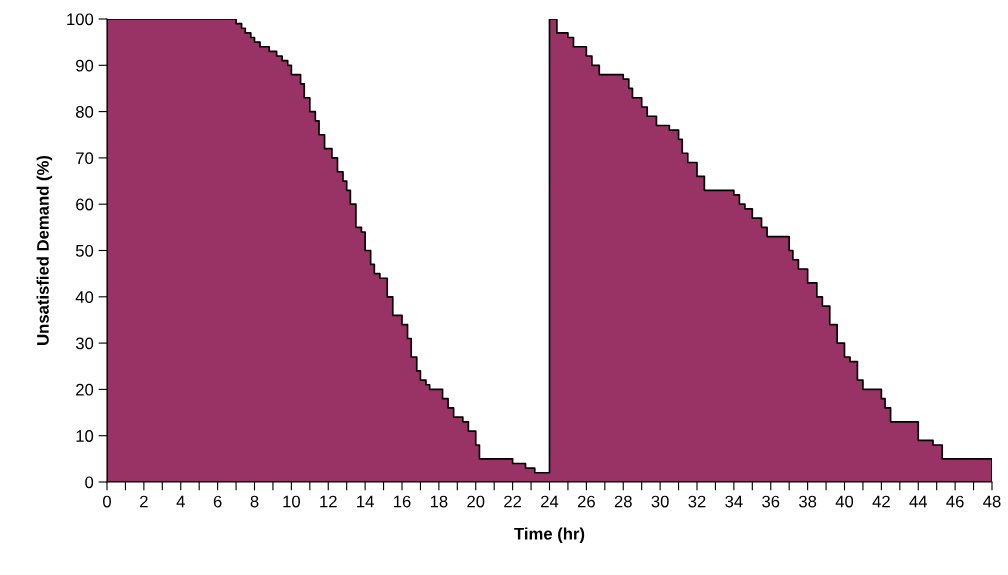  Describe the element at coordinates (881, 501) in the screenshot. I see `x-tick-label: 42` at that location.